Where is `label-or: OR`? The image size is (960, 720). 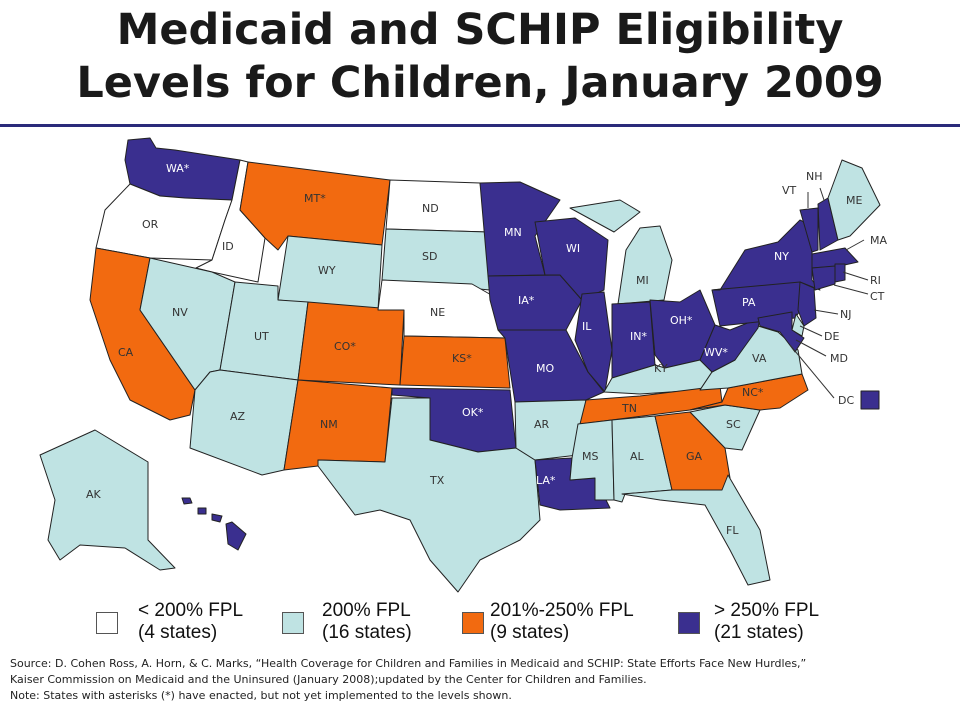
label-or: OR is located at coordinates (150, 224).